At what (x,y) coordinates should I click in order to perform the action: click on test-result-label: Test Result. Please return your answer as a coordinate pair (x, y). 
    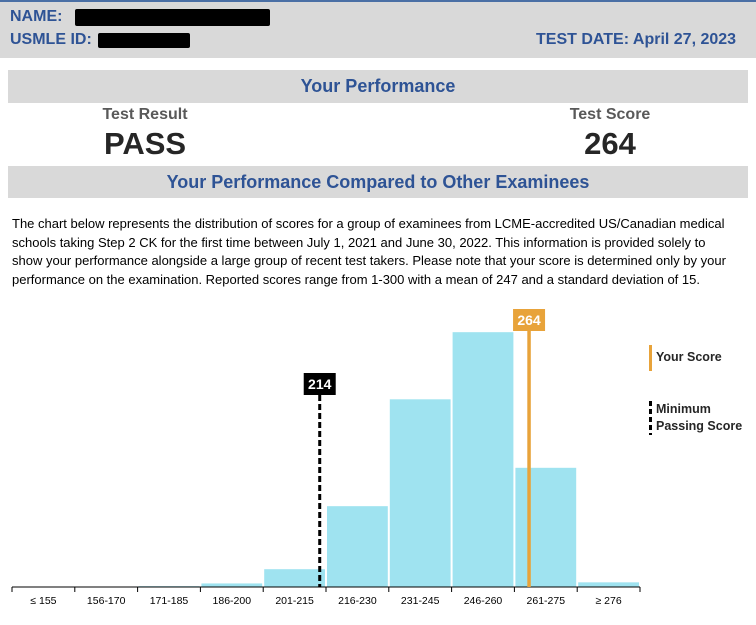
    Looking at the image, I should click on (145, 114).